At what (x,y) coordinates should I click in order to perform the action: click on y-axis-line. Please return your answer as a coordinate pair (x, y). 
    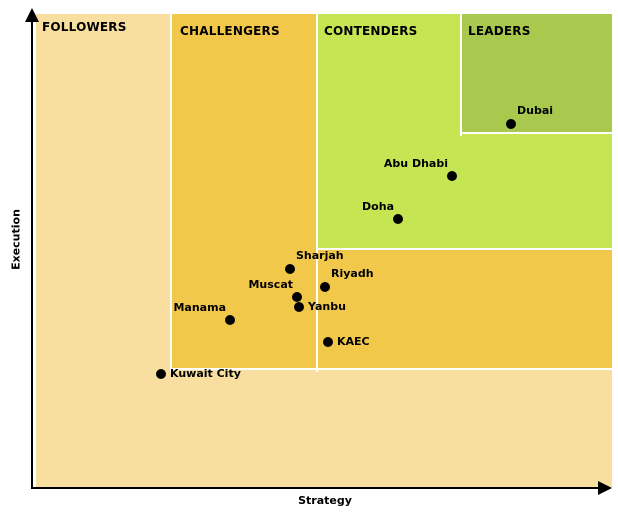
    Looking at the image, I should click on (32, 254).